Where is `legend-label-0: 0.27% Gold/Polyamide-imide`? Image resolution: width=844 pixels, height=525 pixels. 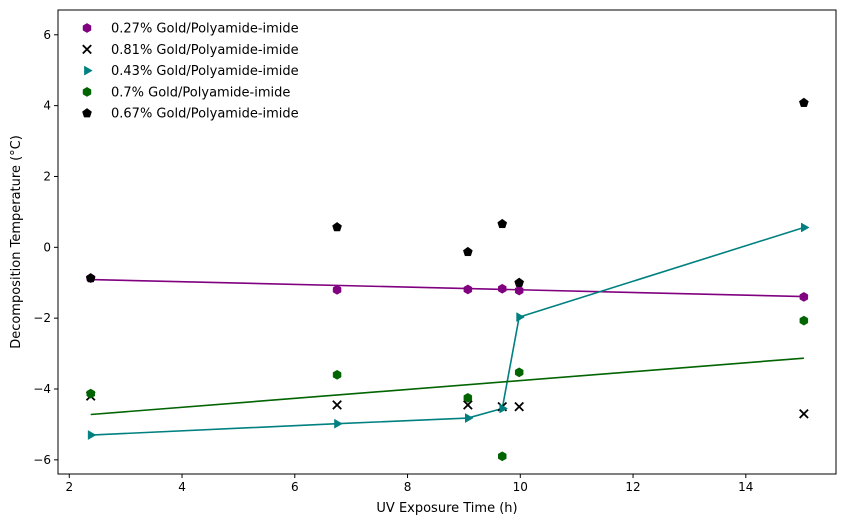
legend-label-0: 0.27% Gold/Polyamide-imide is located at coordinates (205, 29).